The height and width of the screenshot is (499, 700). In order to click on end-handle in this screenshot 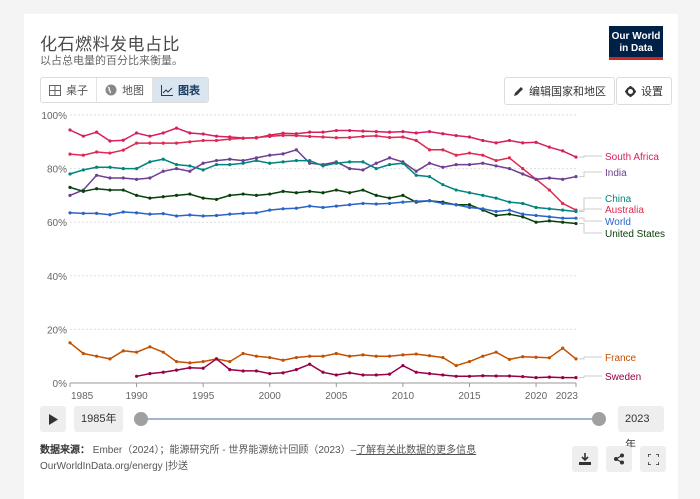, I will do `click(599, 419)`.